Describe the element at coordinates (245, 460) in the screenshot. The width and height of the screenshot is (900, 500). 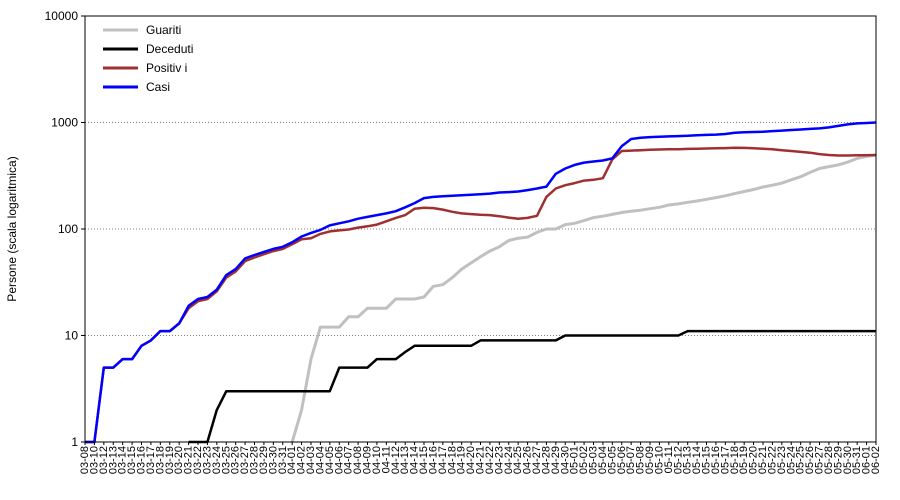
I see `x-tick-label: 03-27` at that location.